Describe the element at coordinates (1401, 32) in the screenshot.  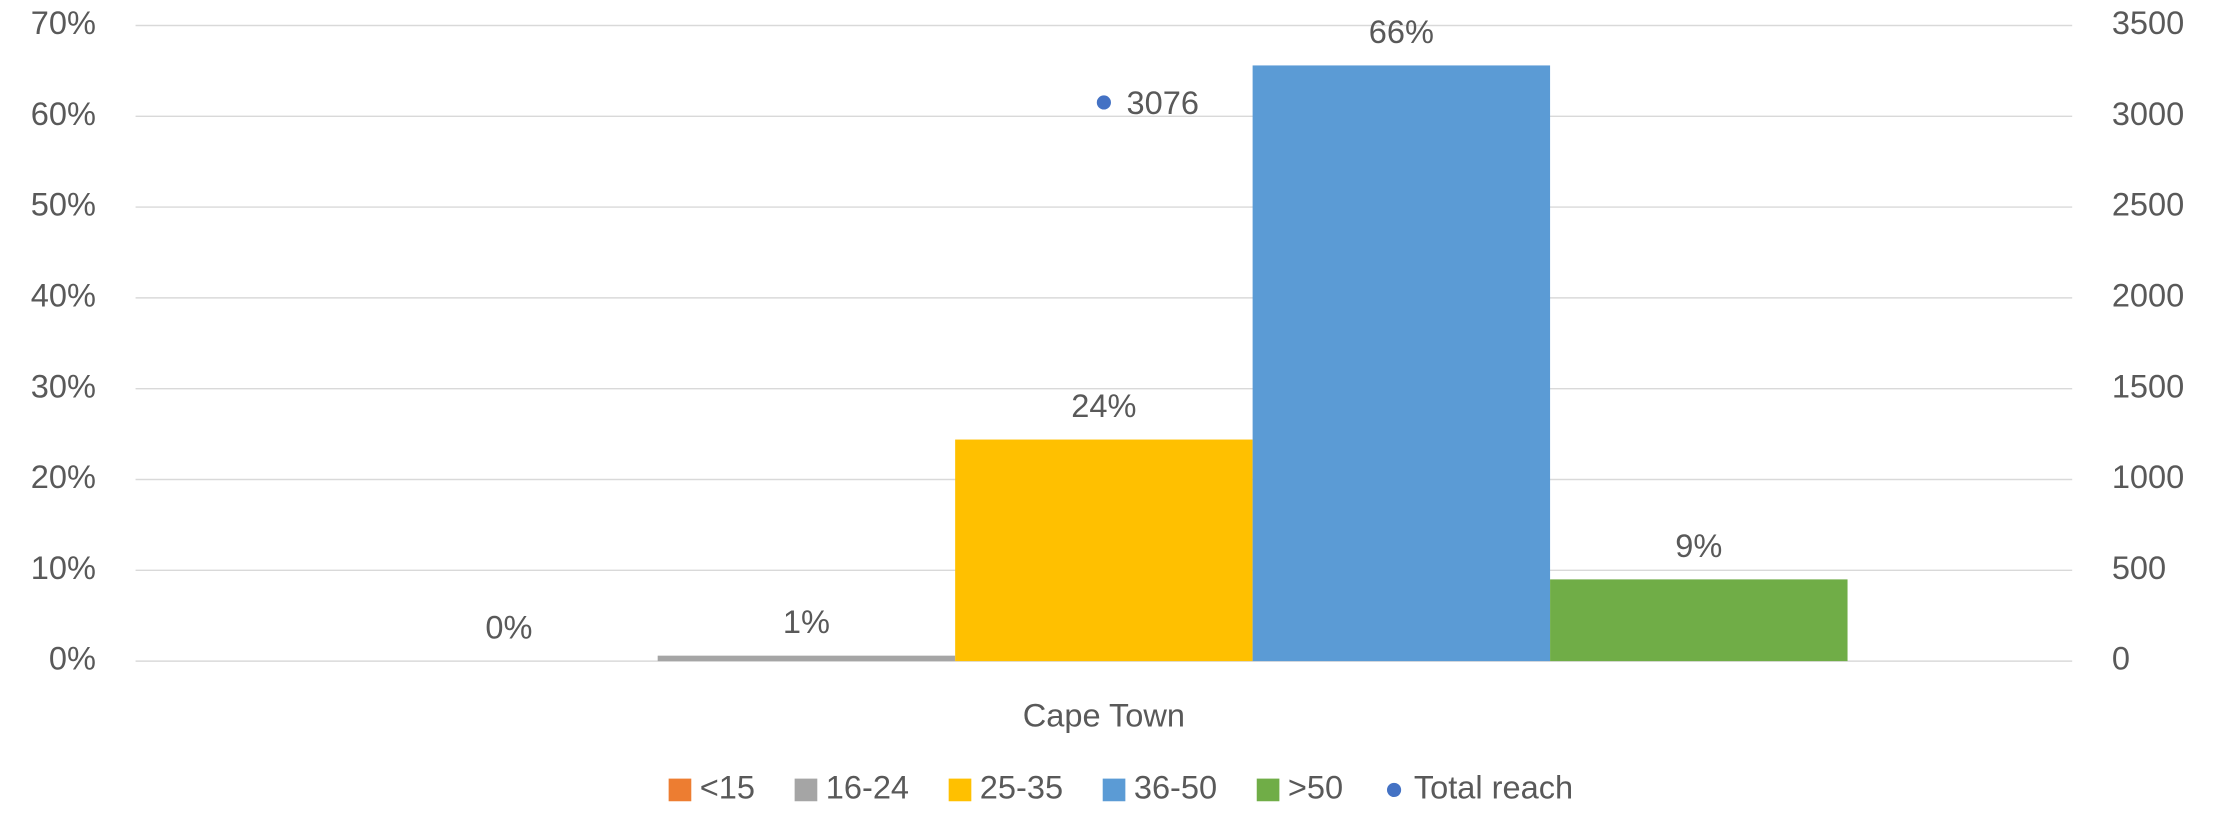
I see `data-label: 66%` at that location.